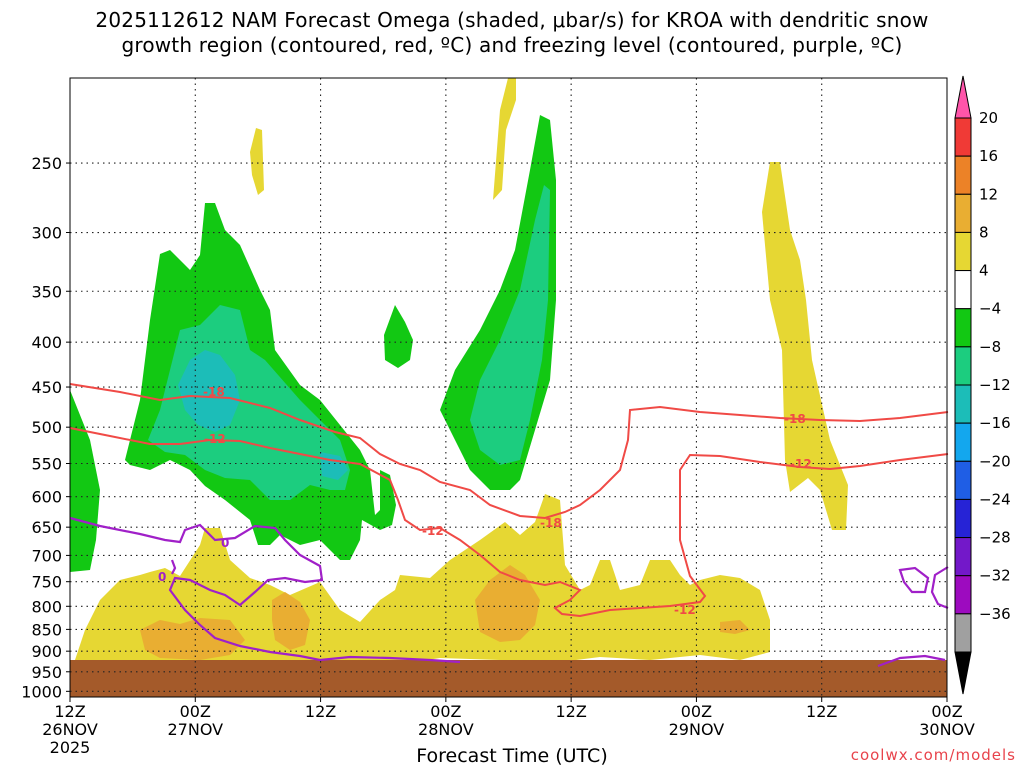 The height and width of the screenshot is (768, 1024). I want to click on omega-negative-4-8-main-b, so click(398, 336).